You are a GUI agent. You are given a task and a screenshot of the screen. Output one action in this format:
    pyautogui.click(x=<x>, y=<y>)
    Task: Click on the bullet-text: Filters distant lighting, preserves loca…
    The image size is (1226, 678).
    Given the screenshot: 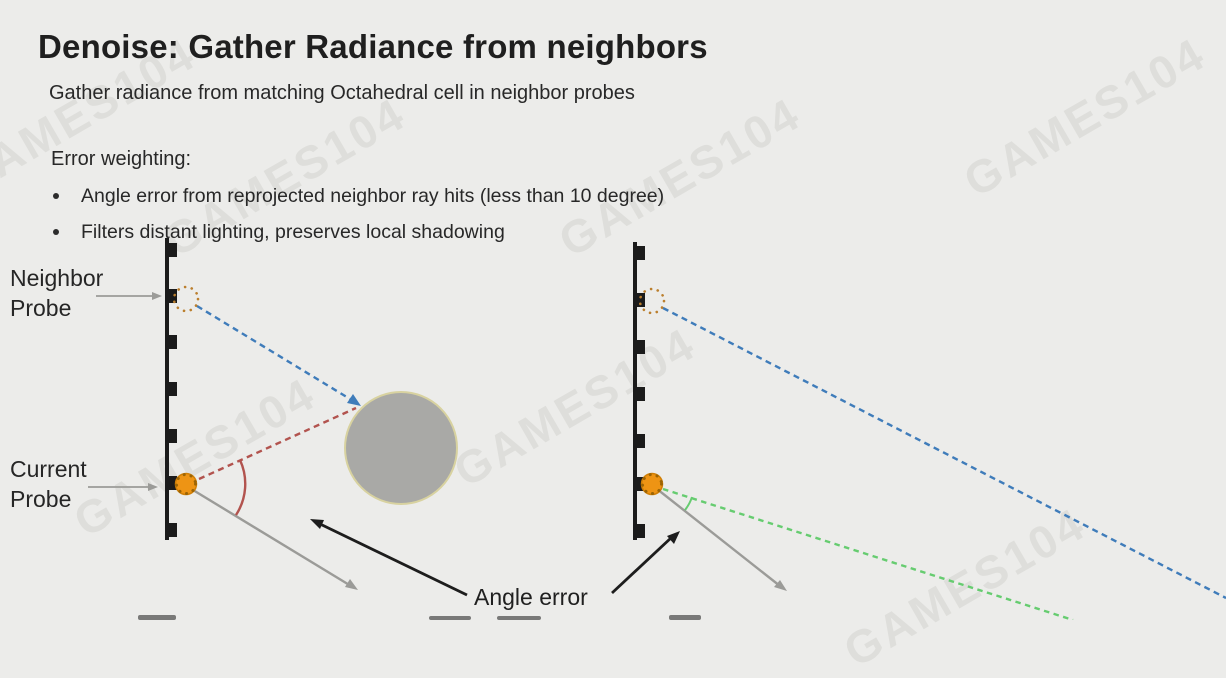 What is the action you would take?
    pyautogui.click(x=293, y=232)
    